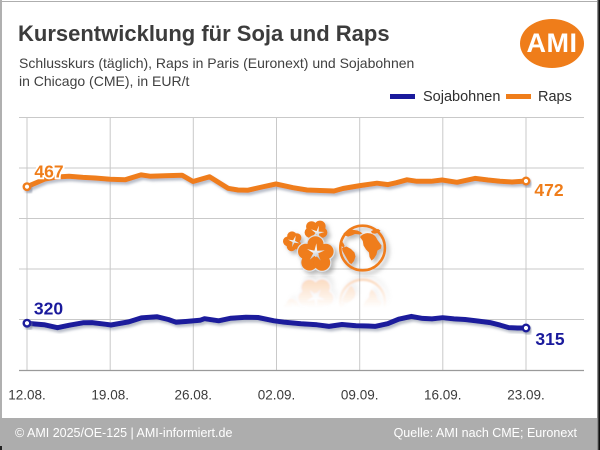  Describe the element at coordinates (549, 339) in the screenshot. I see `svg-text: 315` at that location.